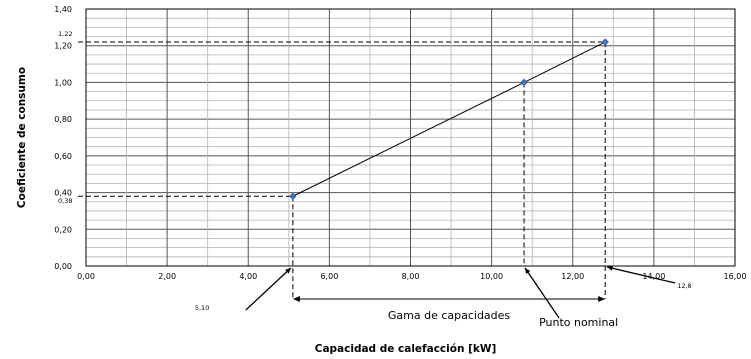 The height and width of the screenshot is (359, 751). Describe the element at coordinates (296, 299) in the screenshot. I see `range-arrowhead-left` at that location.